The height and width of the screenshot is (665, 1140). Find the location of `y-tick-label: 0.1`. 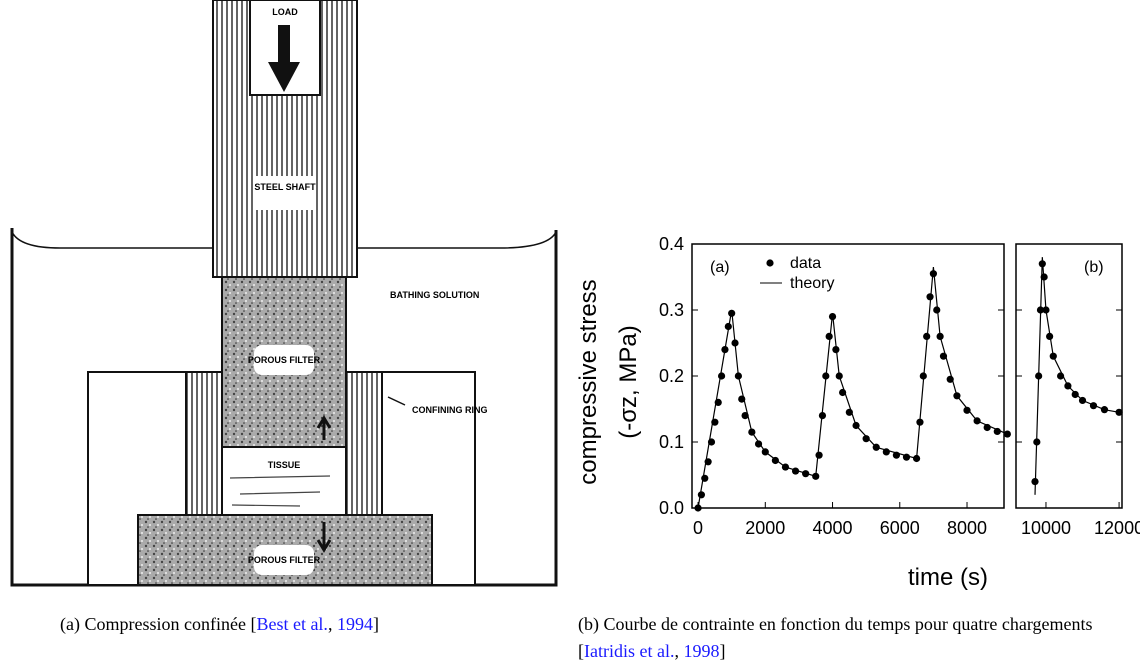

y-tick-label: 0.1 is located at coordinates (671, 442).